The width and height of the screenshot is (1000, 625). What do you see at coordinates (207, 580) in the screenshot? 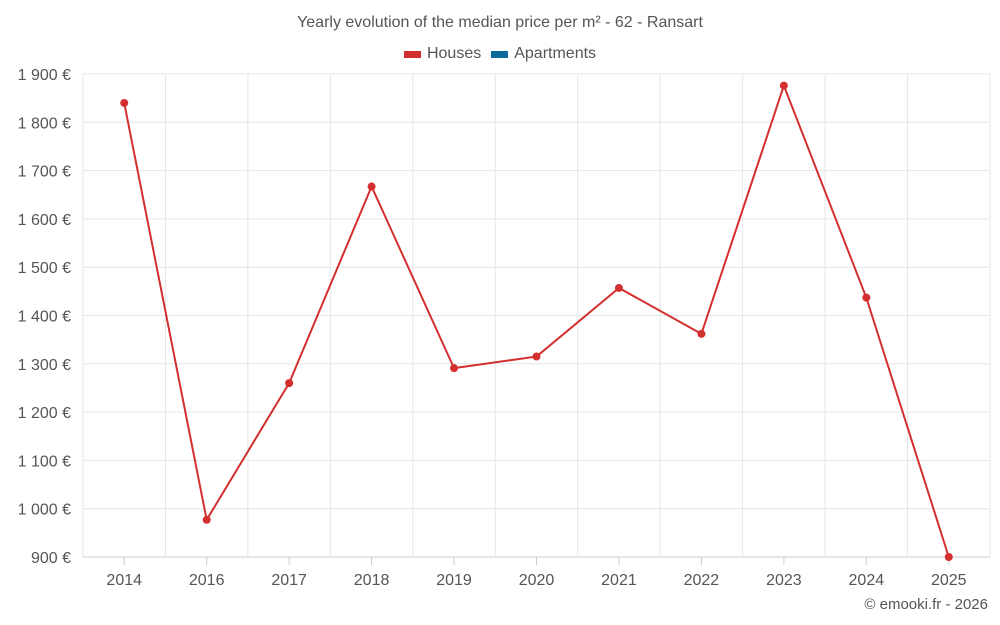
I see `x-tick-label: 2016` at bounding box center [207, 580].